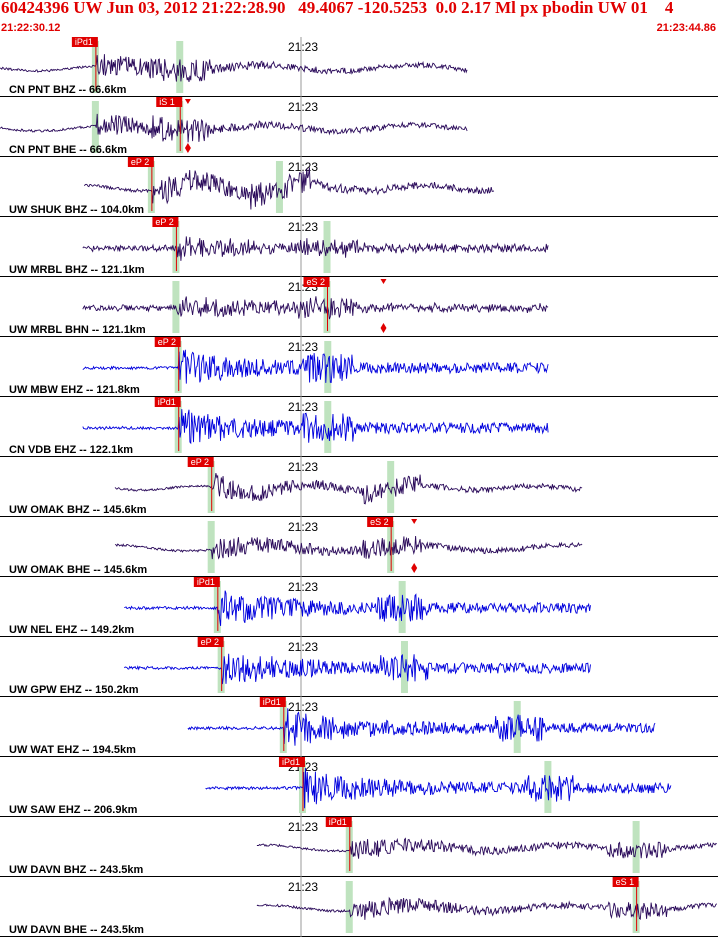 Image resolution: width=718 pixels, height=938 pixels. I want to click on trace-panel-8: 21:23 eP 2 UW OMAK BHZ -- 145.6km, so click(359, 487).